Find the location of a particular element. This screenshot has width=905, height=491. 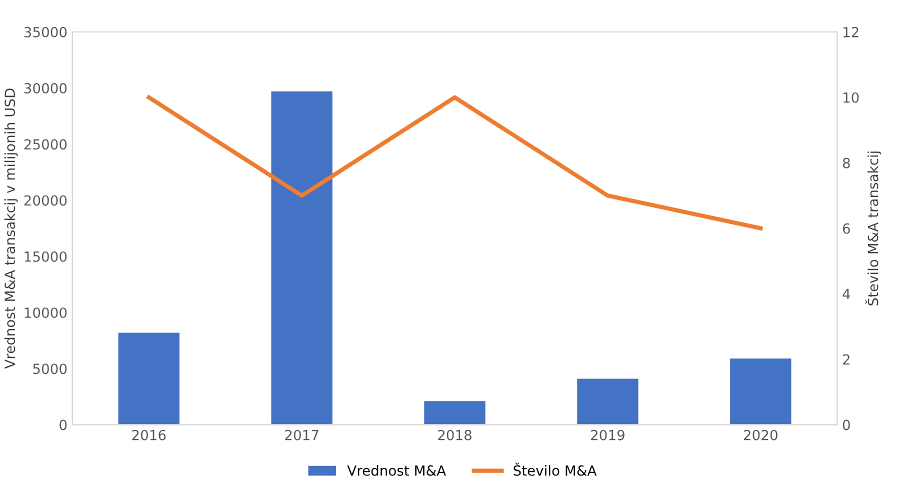

y-tick-label: 30000 is located at coordinates (45, 88).